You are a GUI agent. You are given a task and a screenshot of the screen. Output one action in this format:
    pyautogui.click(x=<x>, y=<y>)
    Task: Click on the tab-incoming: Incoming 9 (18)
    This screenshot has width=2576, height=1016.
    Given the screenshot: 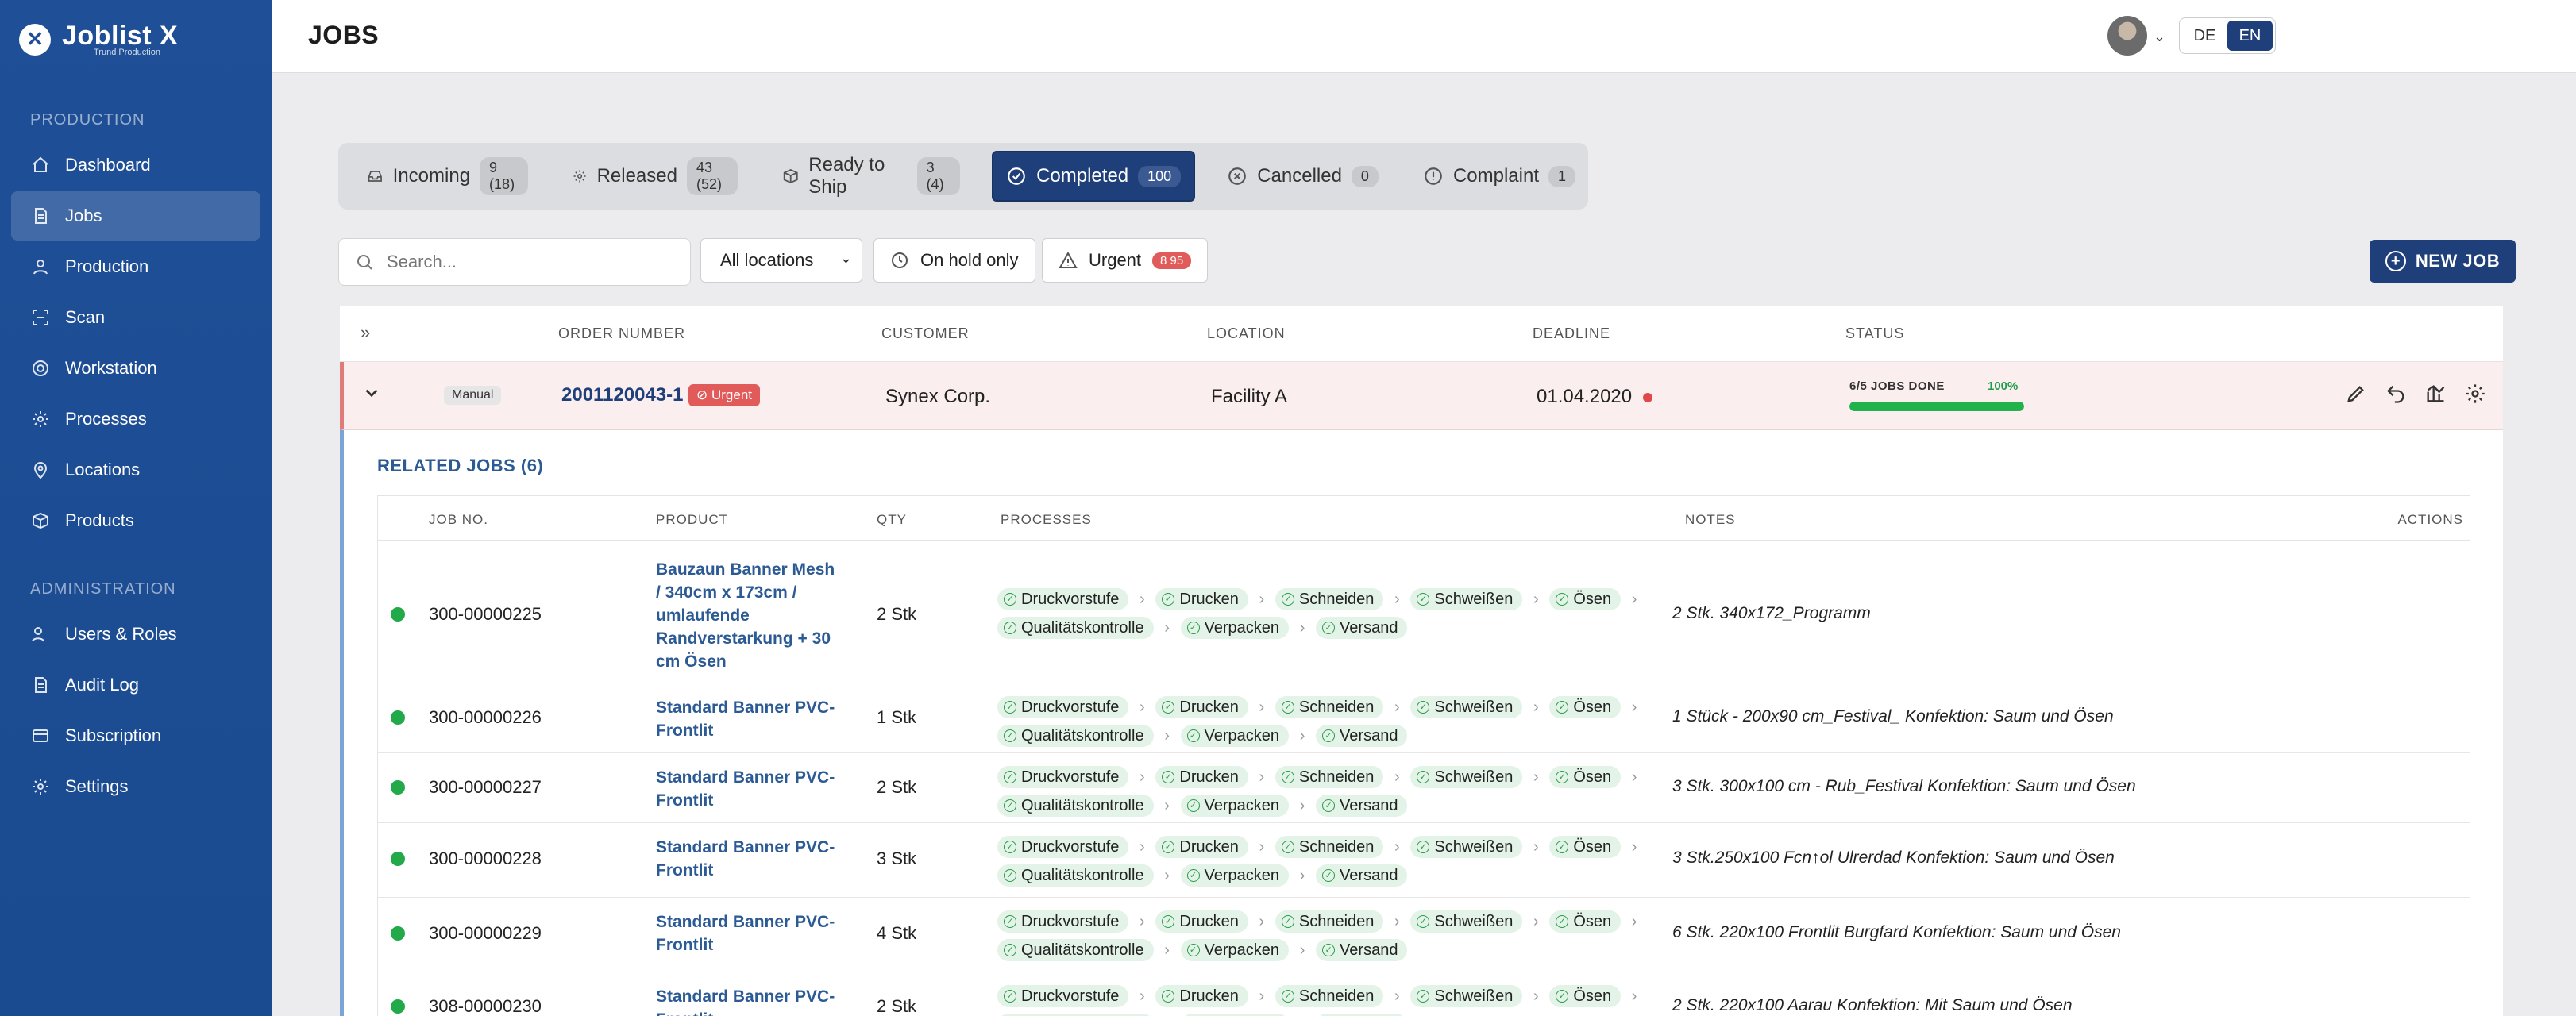 What is the action you would take?
    pyautogui.click(x=448, y=176)
    